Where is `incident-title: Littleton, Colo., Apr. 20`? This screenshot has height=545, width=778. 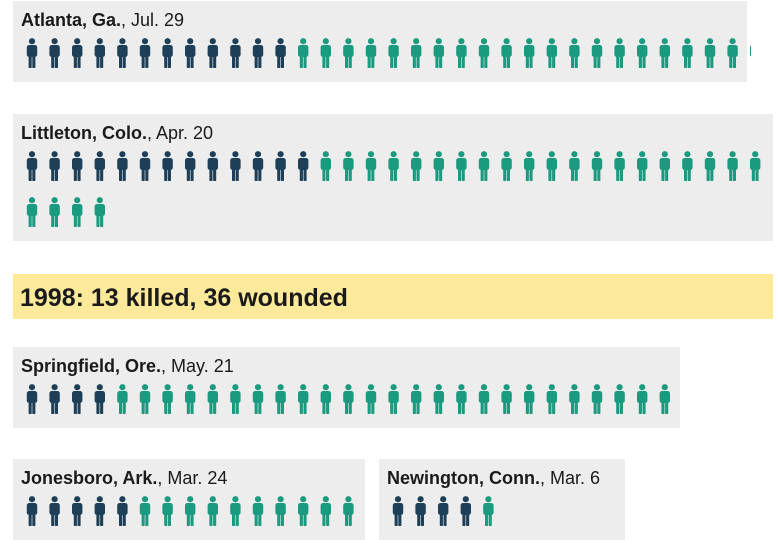 incident-title: Littleton, Colo., Apr. 20 is located at coordinates (117, 133).